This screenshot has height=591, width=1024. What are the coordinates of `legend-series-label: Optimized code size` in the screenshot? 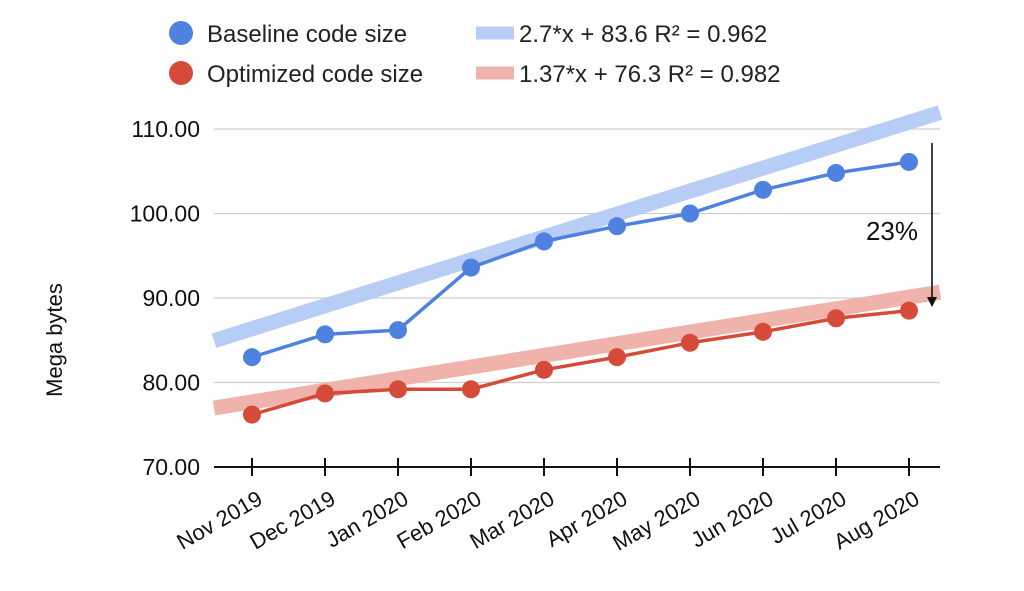 It's located at (315, 74).